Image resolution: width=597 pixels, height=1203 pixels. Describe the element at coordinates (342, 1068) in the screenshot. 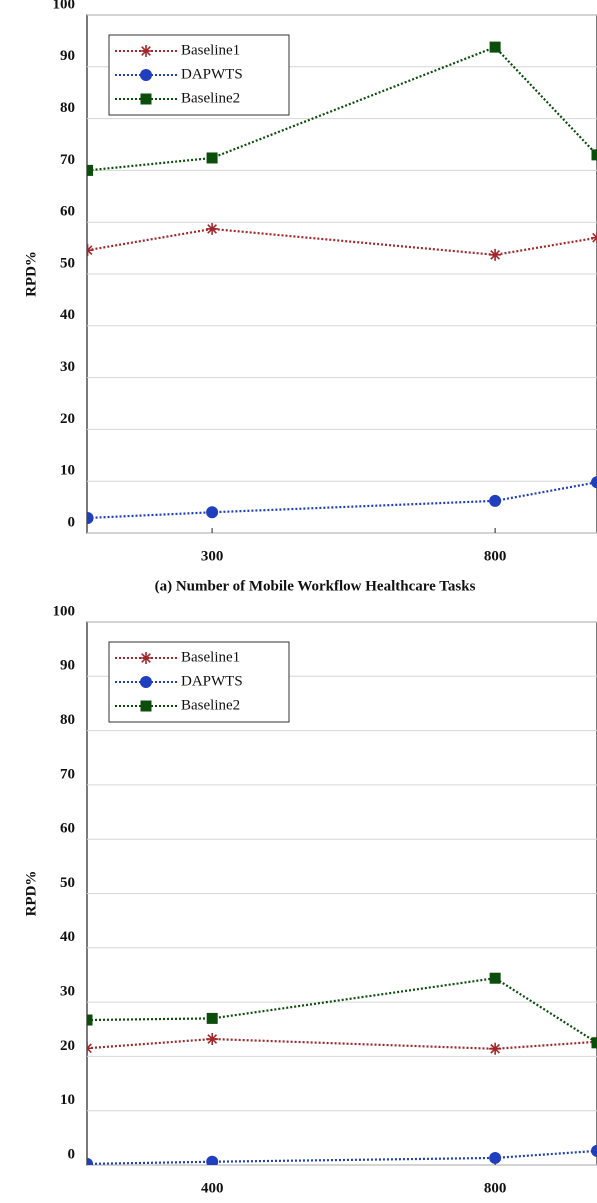

I see `plot-series` at that location.